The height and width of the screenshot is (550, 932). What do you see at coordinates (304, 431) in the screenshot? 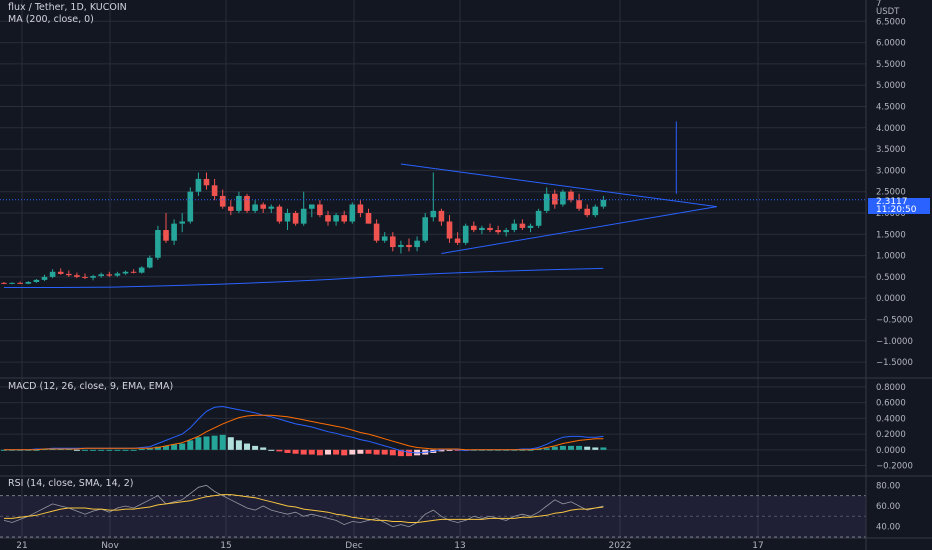
I see `macd-pane` at bounding box center [304, 431].